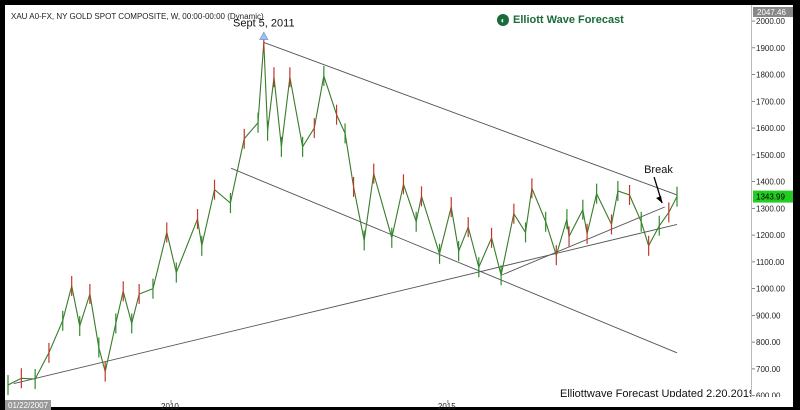 This screenshot has height=410, width=800. I want to click on x-start-bg, so click(28, 405).